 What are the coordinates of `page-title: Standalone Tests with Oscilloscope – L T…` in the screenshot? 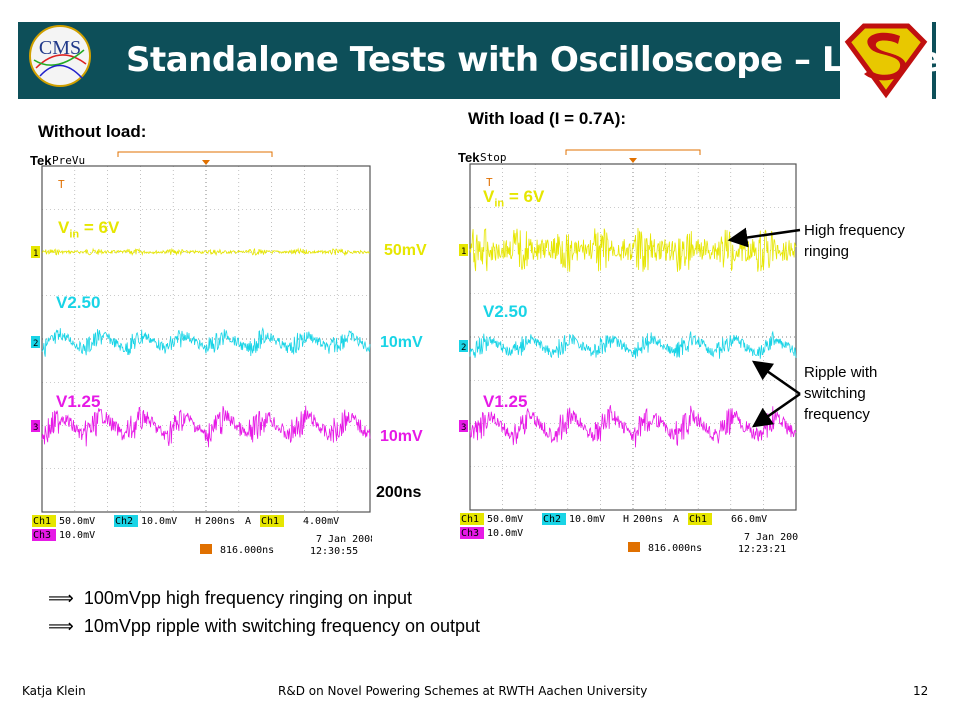 It's located at (534, 60).